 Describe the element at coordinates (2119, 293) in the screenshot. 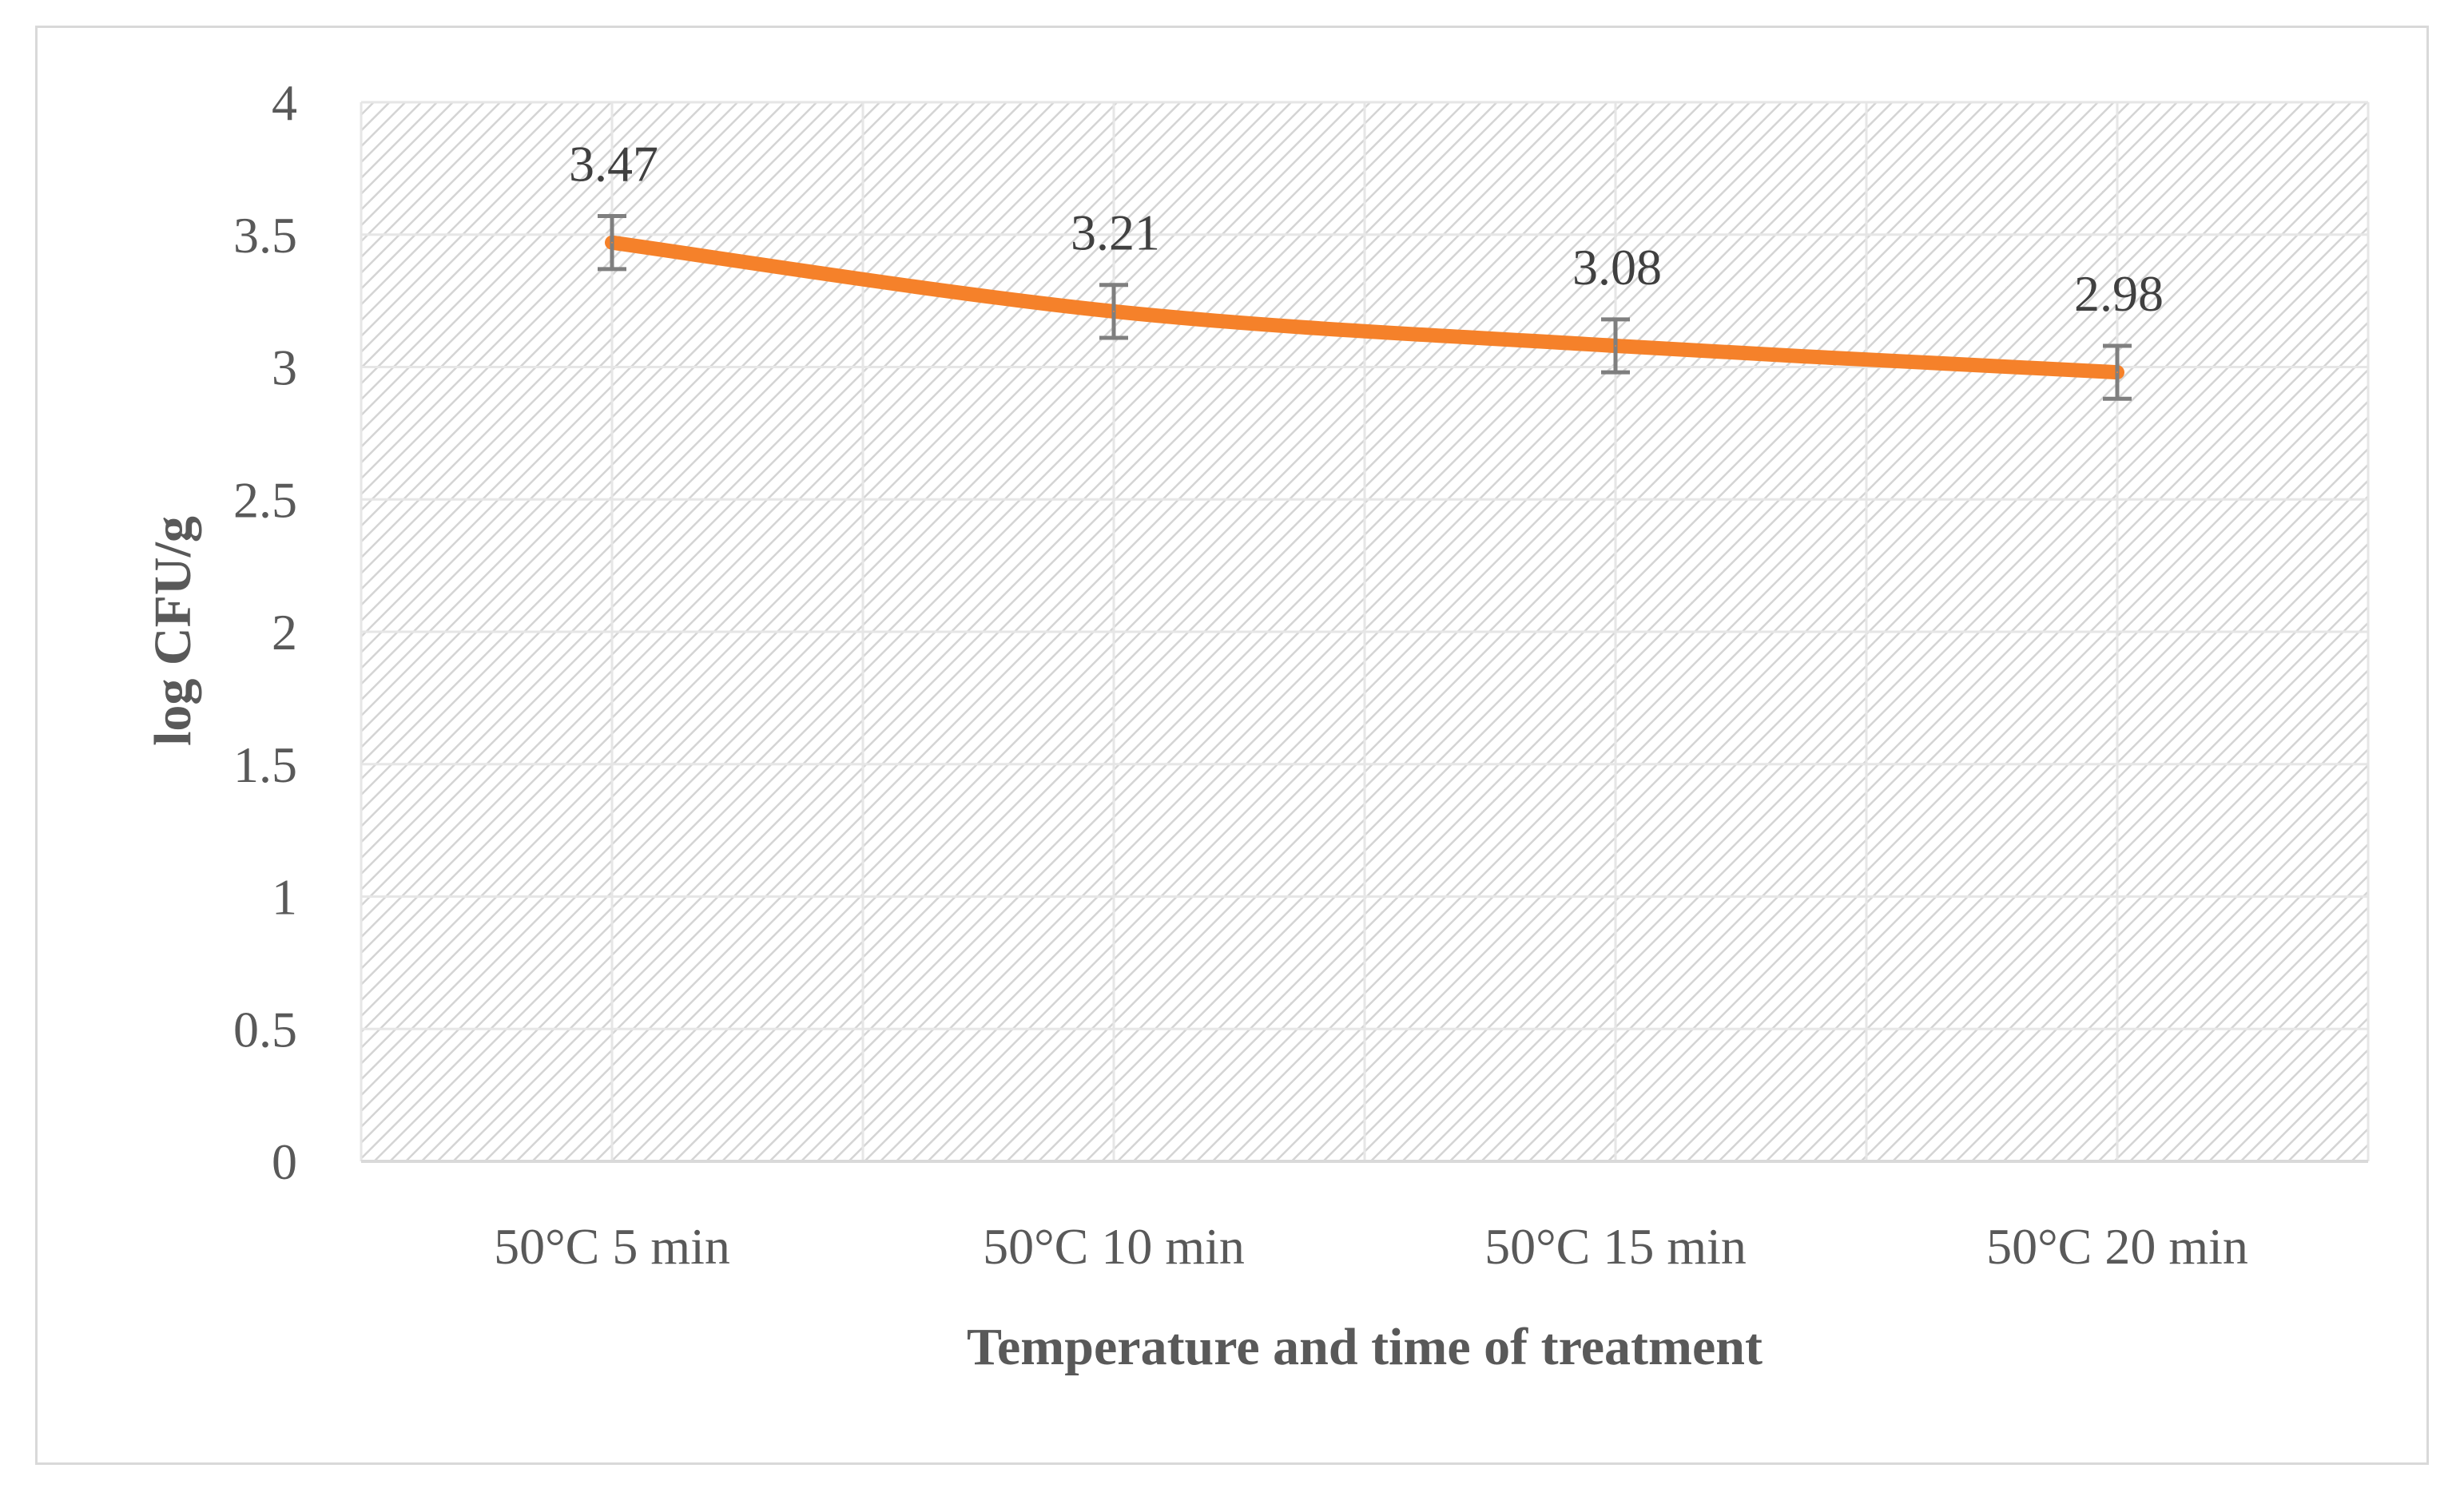

I see `data-label: 2.98` at that location.